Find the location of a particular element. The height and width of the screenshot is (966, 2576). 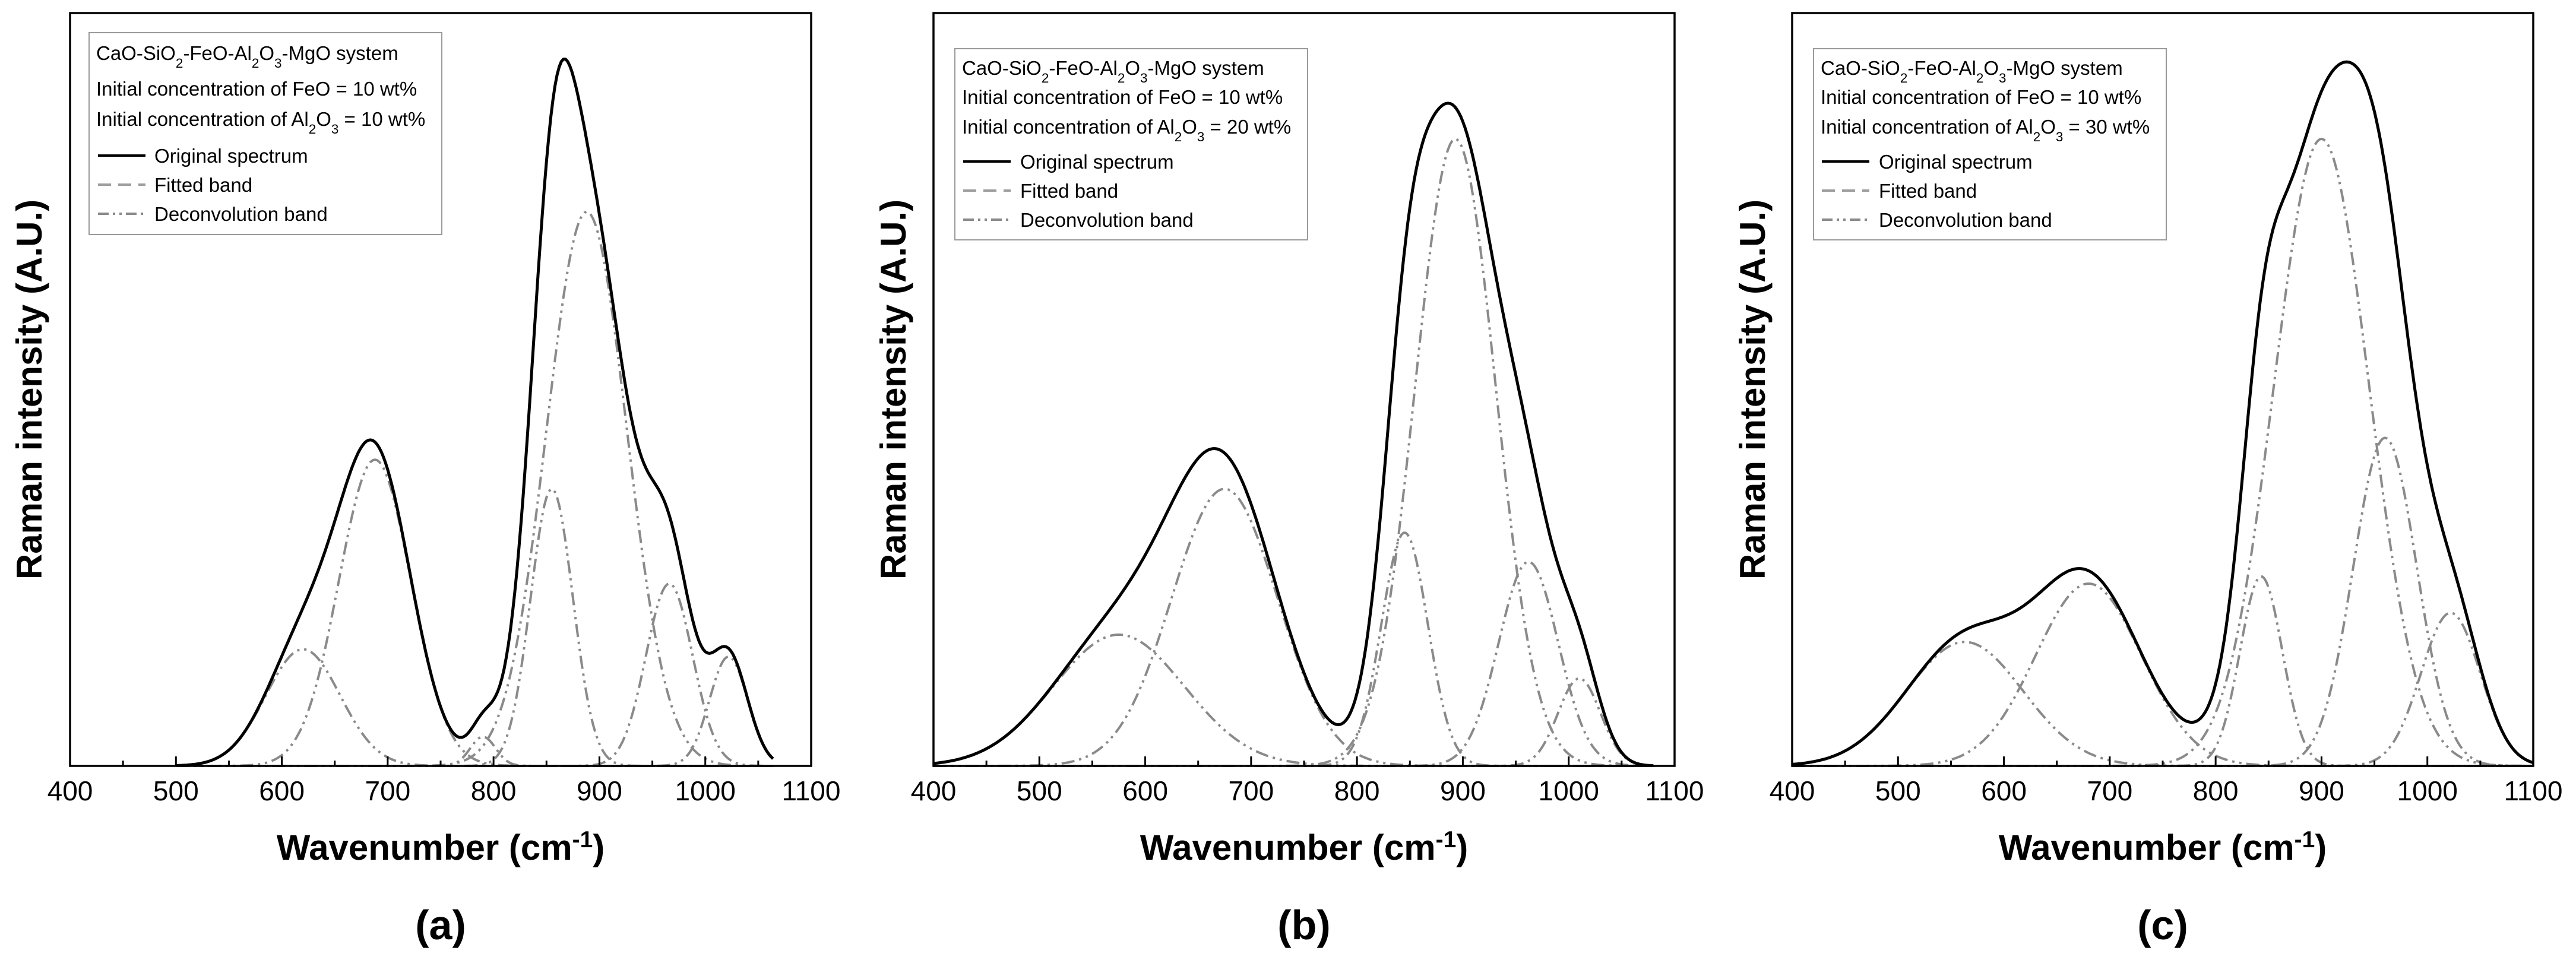

panel-b-label: (b) is located at coordinates (1303, 925).